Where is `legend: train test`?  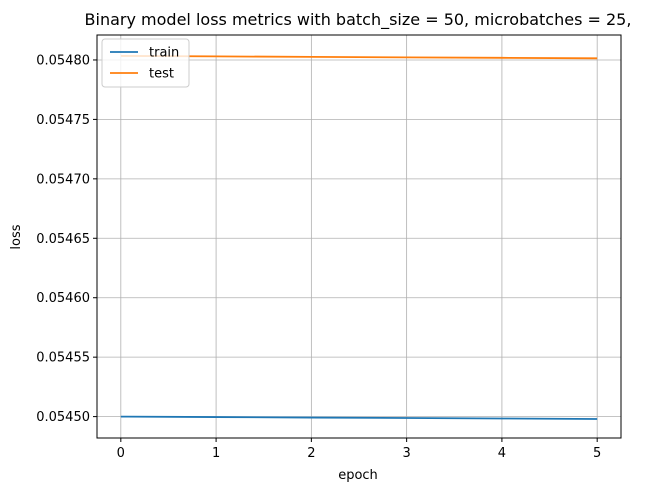
legend: train test is located at coordinates (145, 63).